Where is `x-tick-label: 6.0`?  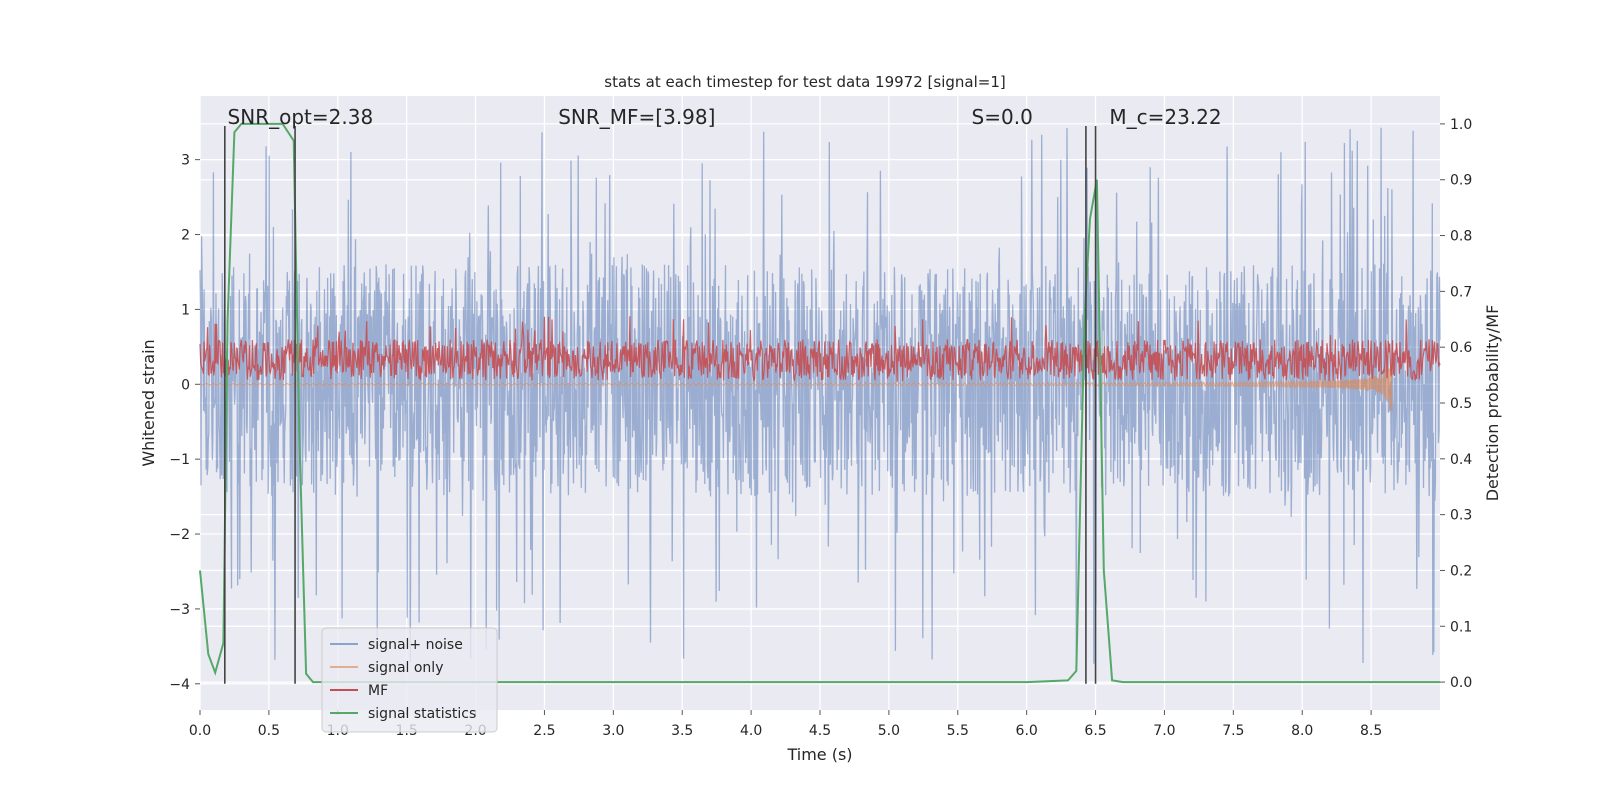 x-tick-label: 6.0 is located at coordinates (1027, 731).